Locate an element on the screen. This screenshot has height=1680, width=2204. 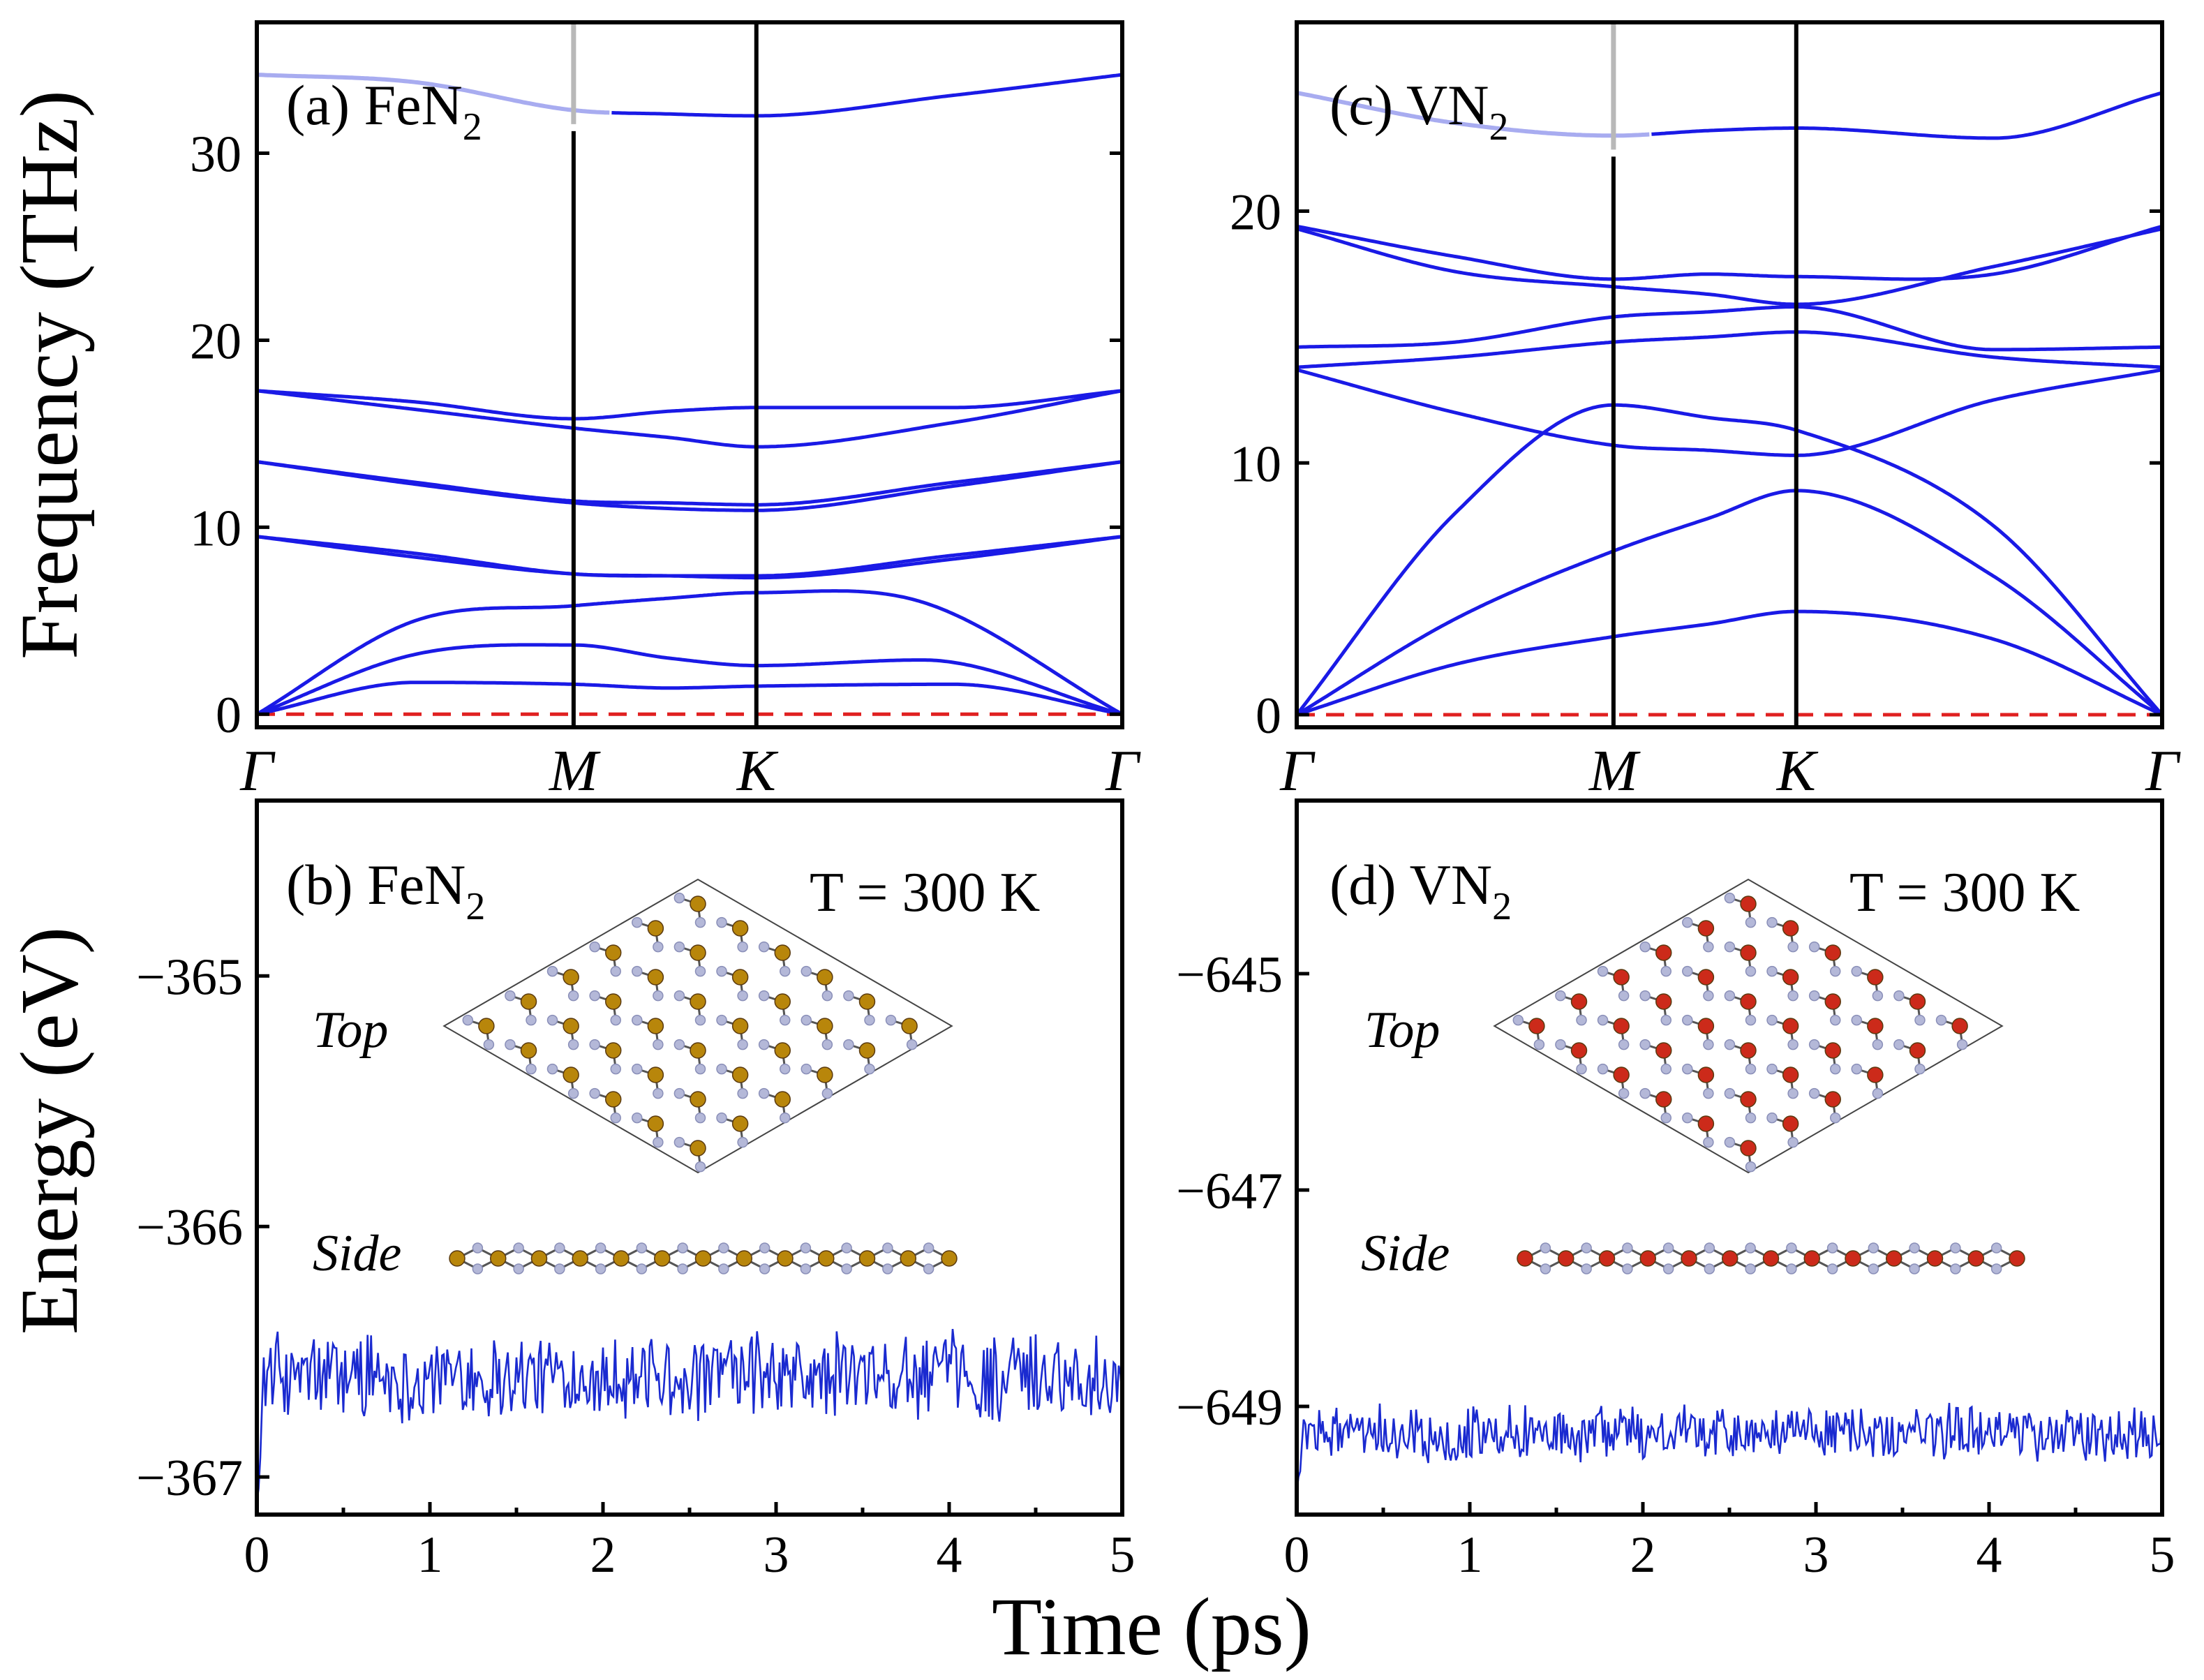
band-O6 is located at coordinates (689, 405).